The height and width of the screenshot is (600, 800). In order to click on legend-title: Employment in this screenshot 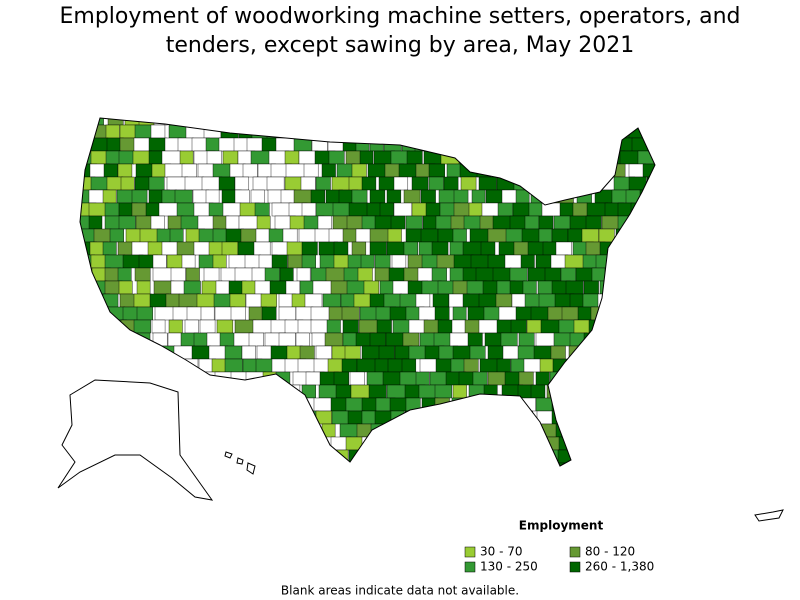, I will do `click(561, 526)`.